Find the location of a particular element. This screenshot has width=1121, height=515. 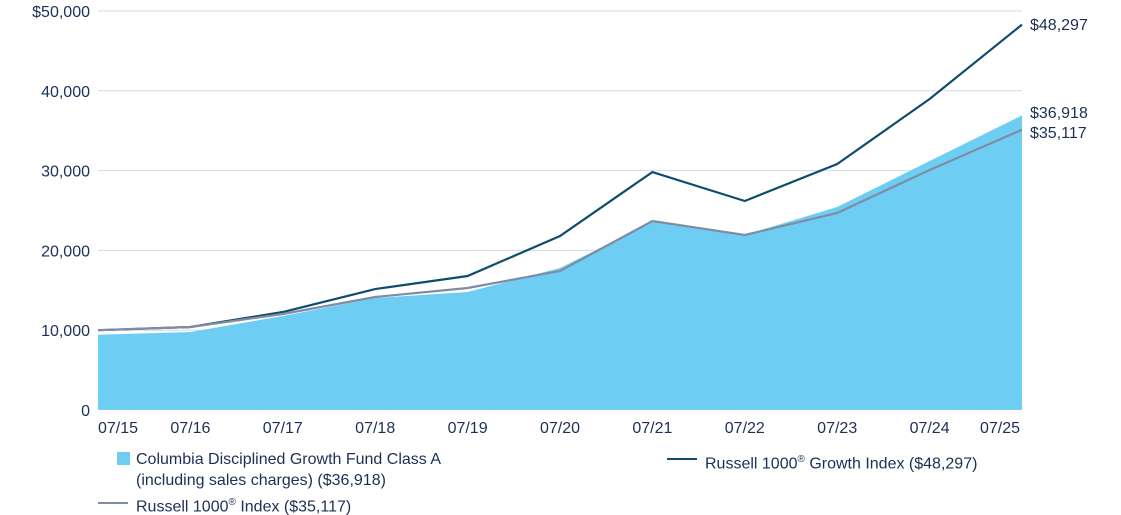

legend-growth: Russell 1000® Growth Index ($48,297) is located at coordinates (841, 463).